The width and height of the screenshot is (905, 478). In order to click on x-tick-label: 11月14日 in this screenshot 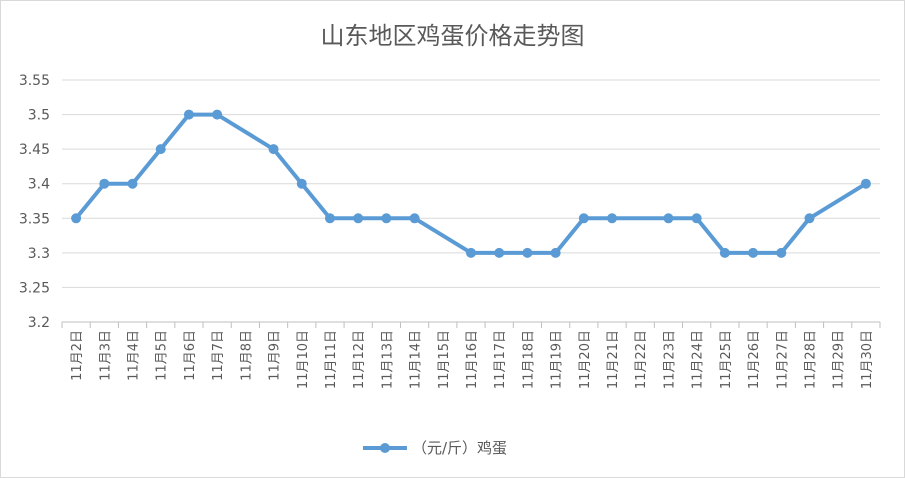, I will do `click(416, 359)`.